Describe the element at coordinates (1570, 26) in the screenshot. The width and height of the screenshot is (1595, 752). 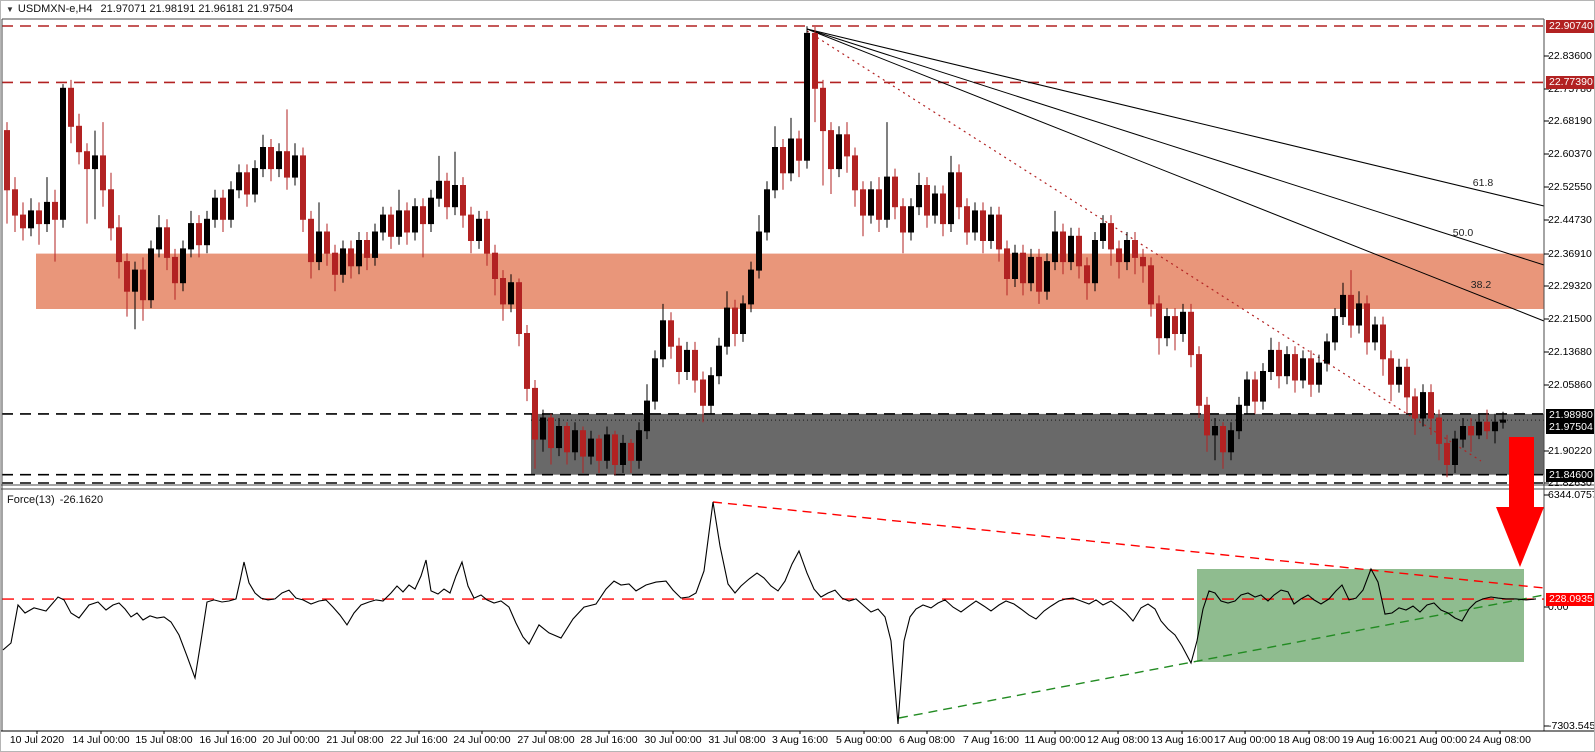
I see `price-axis-badge: 22.90740` at that location.